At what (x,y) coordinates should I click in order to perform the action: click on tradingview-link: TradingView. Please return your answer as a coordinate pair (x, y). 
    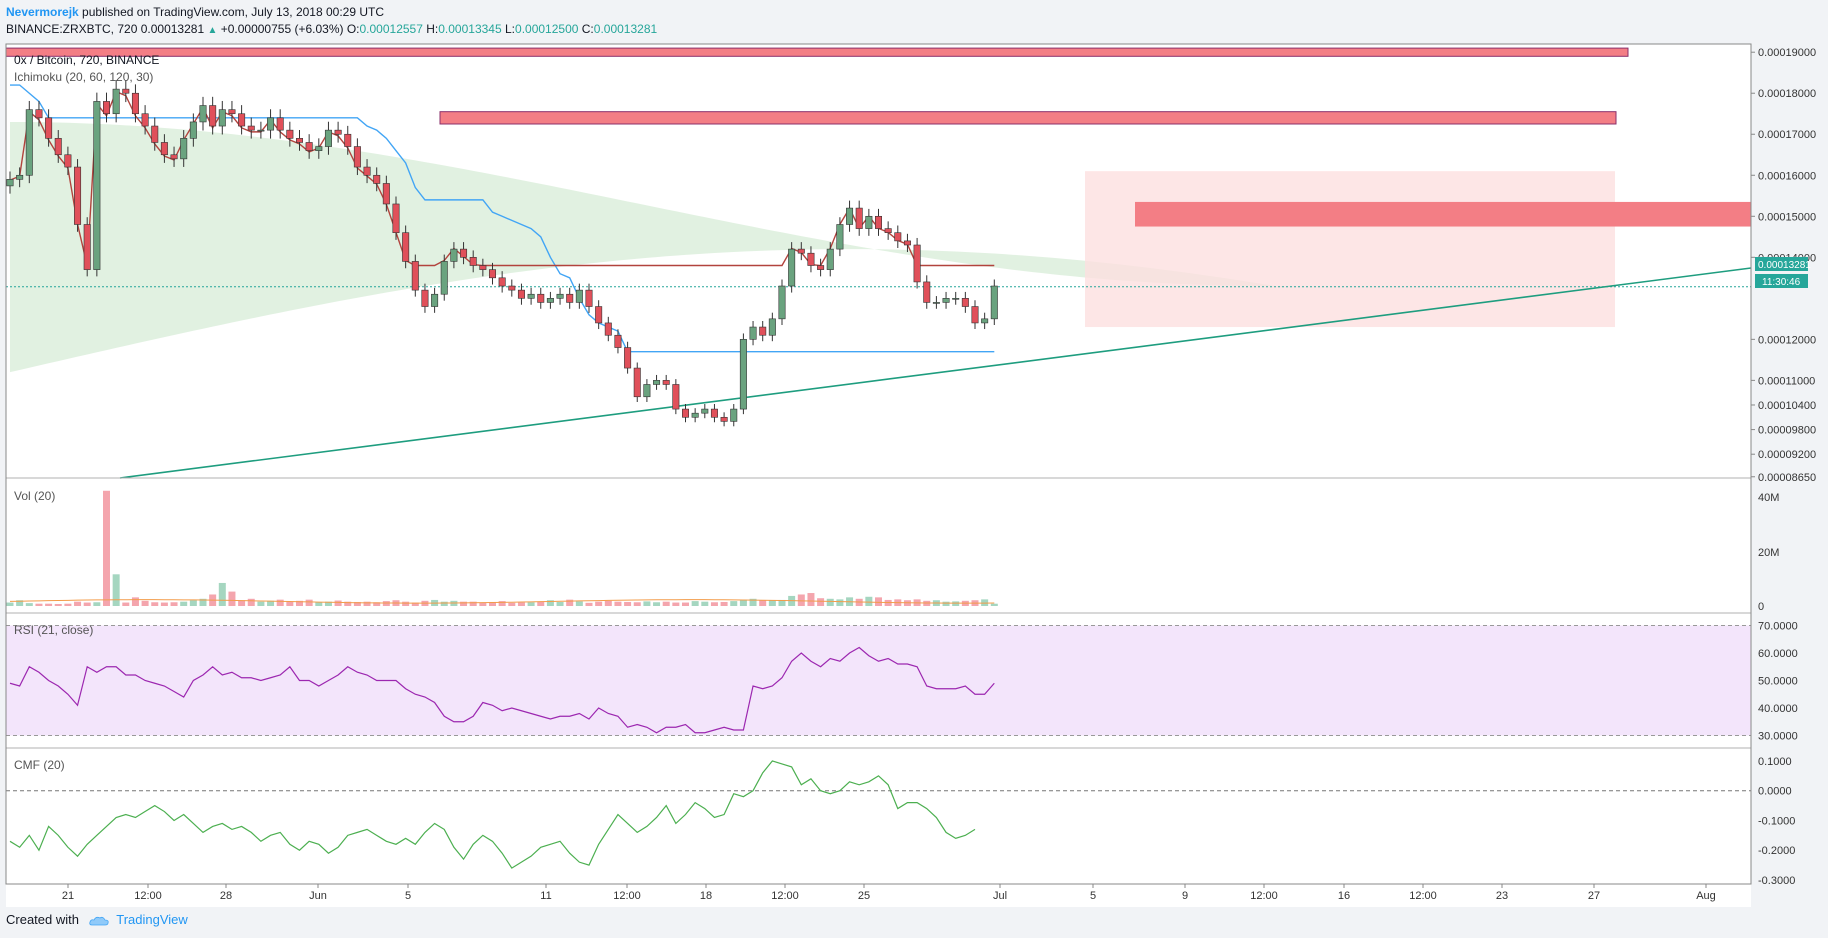
    Looking at the image, I should click on (152, 919).